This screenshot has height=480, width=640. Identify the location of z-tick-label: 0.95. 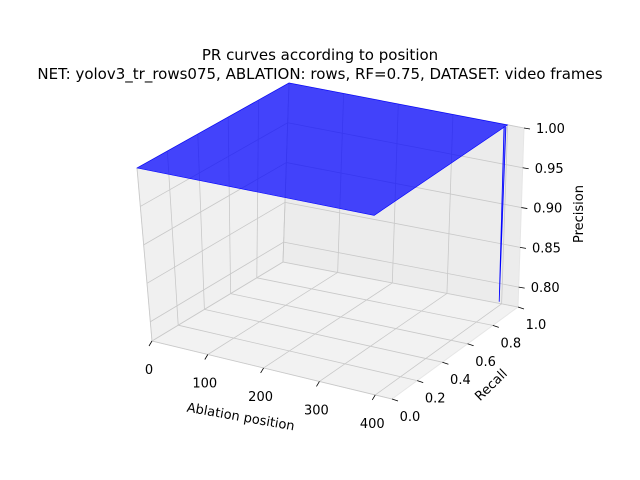
(549, 169).